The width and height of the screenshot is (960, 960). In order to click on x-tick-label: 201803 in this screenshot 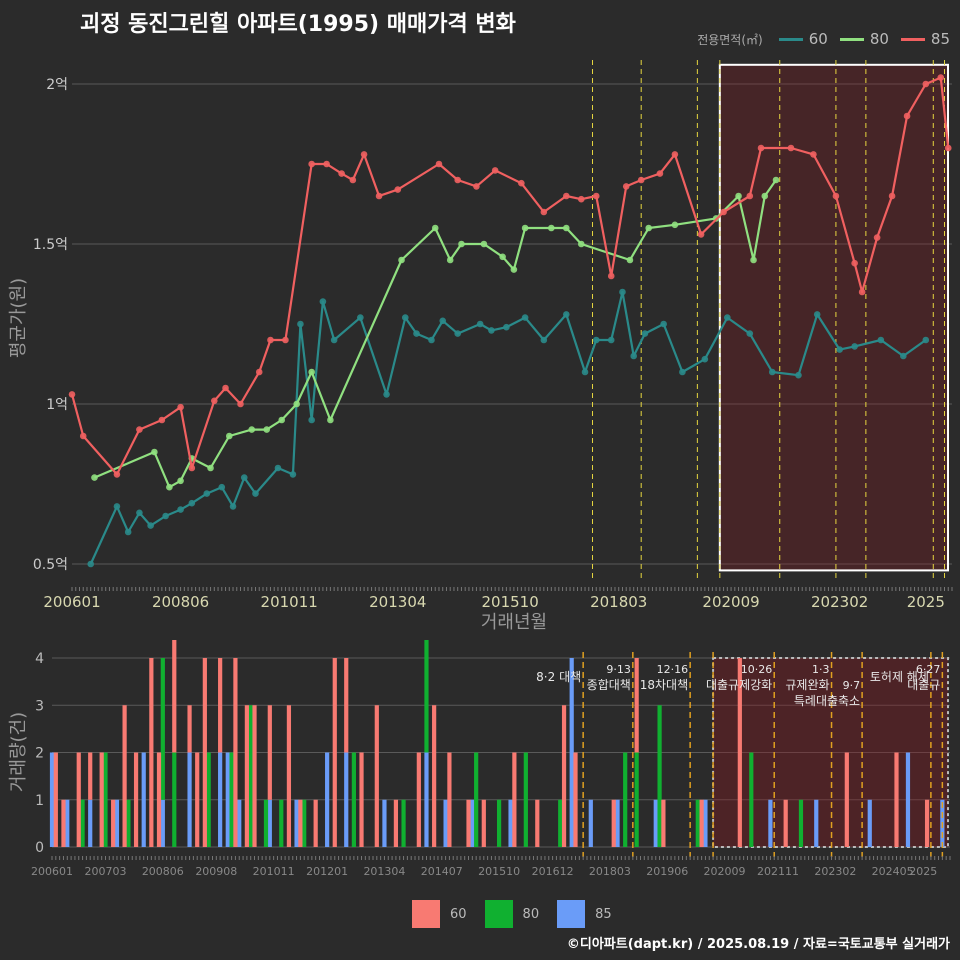, I will do `click(618, 602)`.